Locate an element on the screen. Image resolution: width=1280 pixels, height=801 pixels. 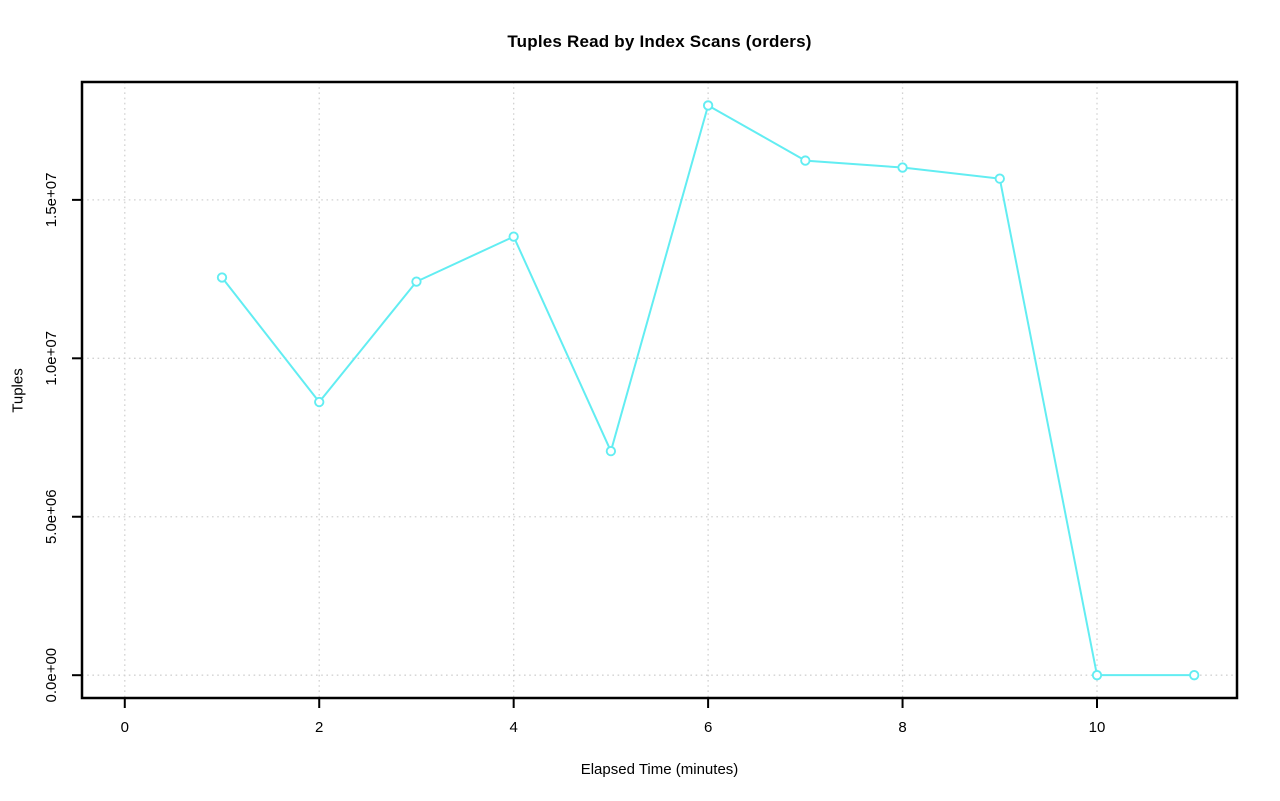
x-tick-labels: 0 2 4 6 8 10 is located at coordinates (613, 727).